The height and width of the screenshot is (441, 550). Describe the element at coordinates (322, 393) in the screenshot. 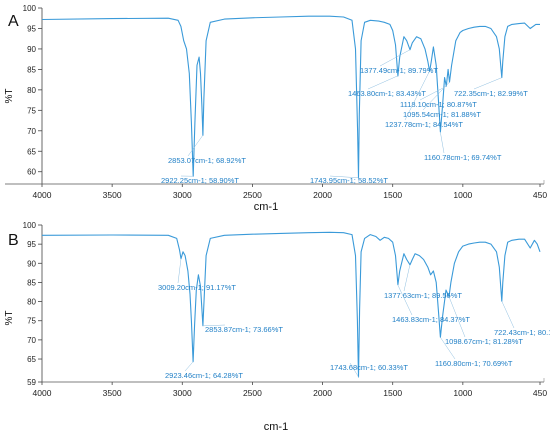

I see `panel-b-x-tick-label: 2000` at that location.